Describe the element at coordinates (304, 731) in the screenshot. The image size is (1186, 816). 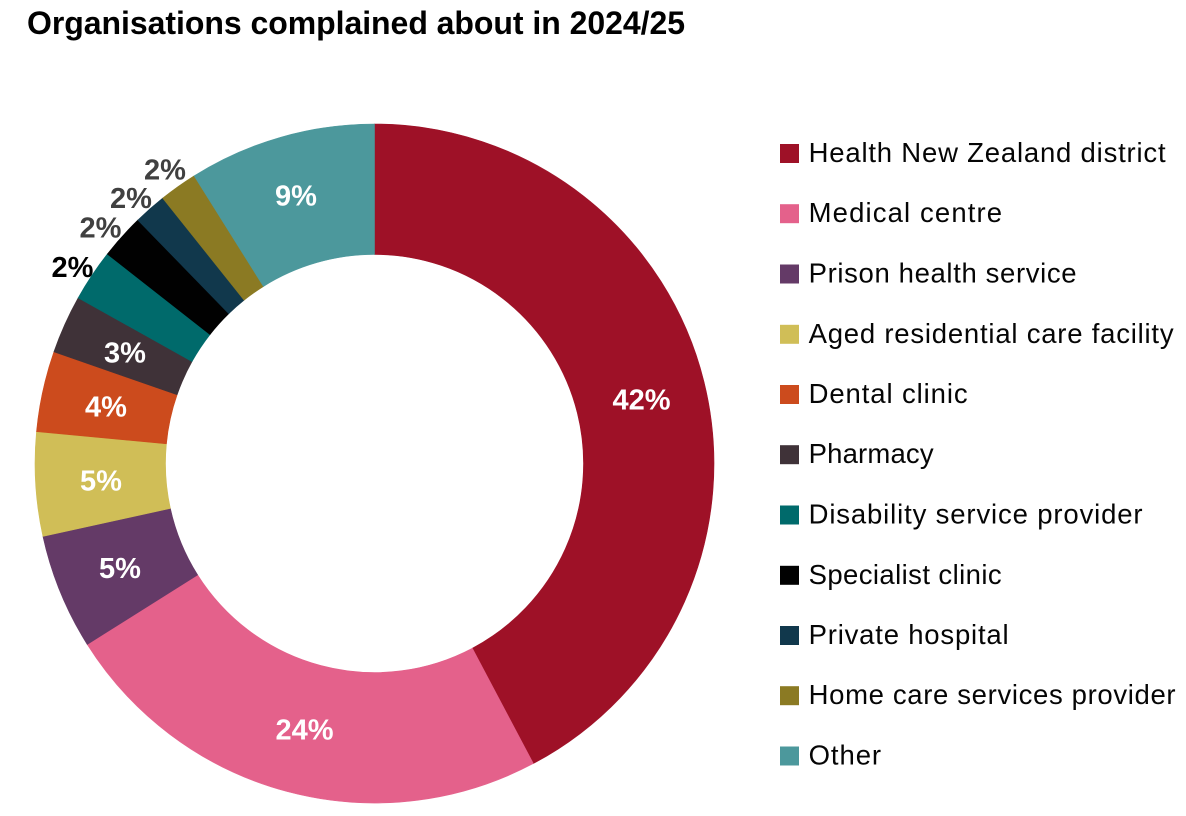
I see `svg-text: 24%` at that location.